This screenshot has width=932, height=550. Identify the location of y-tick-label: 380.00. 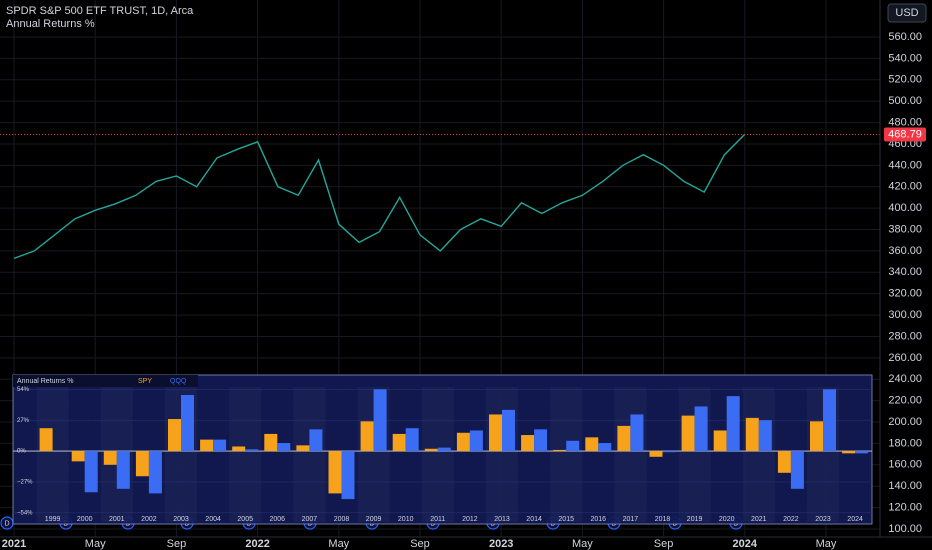
(905, 229).